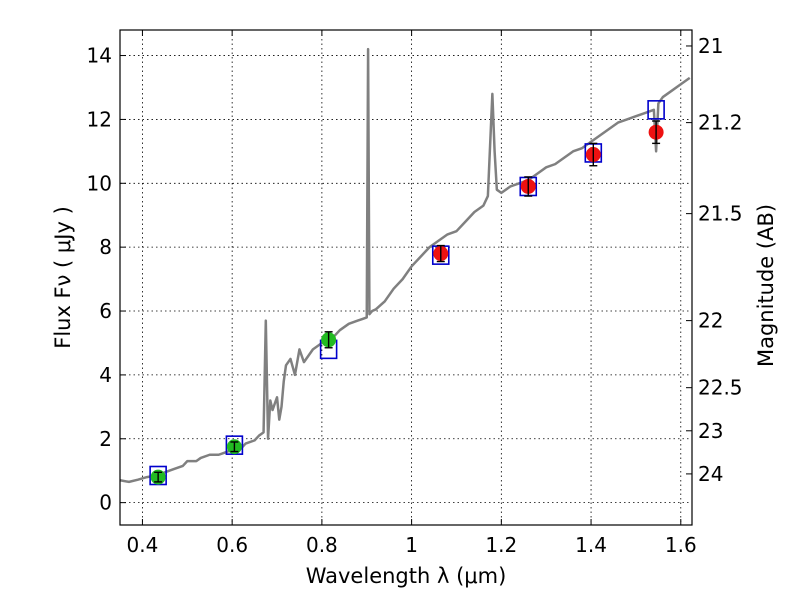  What do you see at coordinates (766, 285) in the screenshot?
I see `right-axis-title: Magnitude (AB)` at bounding box center [766, 285].